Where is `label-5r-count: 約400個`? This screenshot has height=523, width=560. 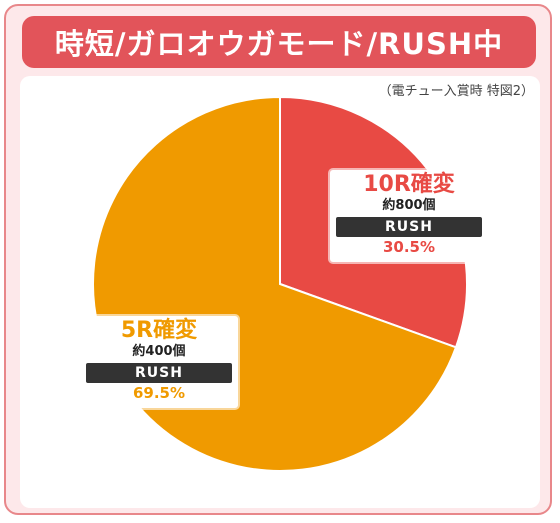
label-5r-count: 約400個 is located at coordinates (159, 351).